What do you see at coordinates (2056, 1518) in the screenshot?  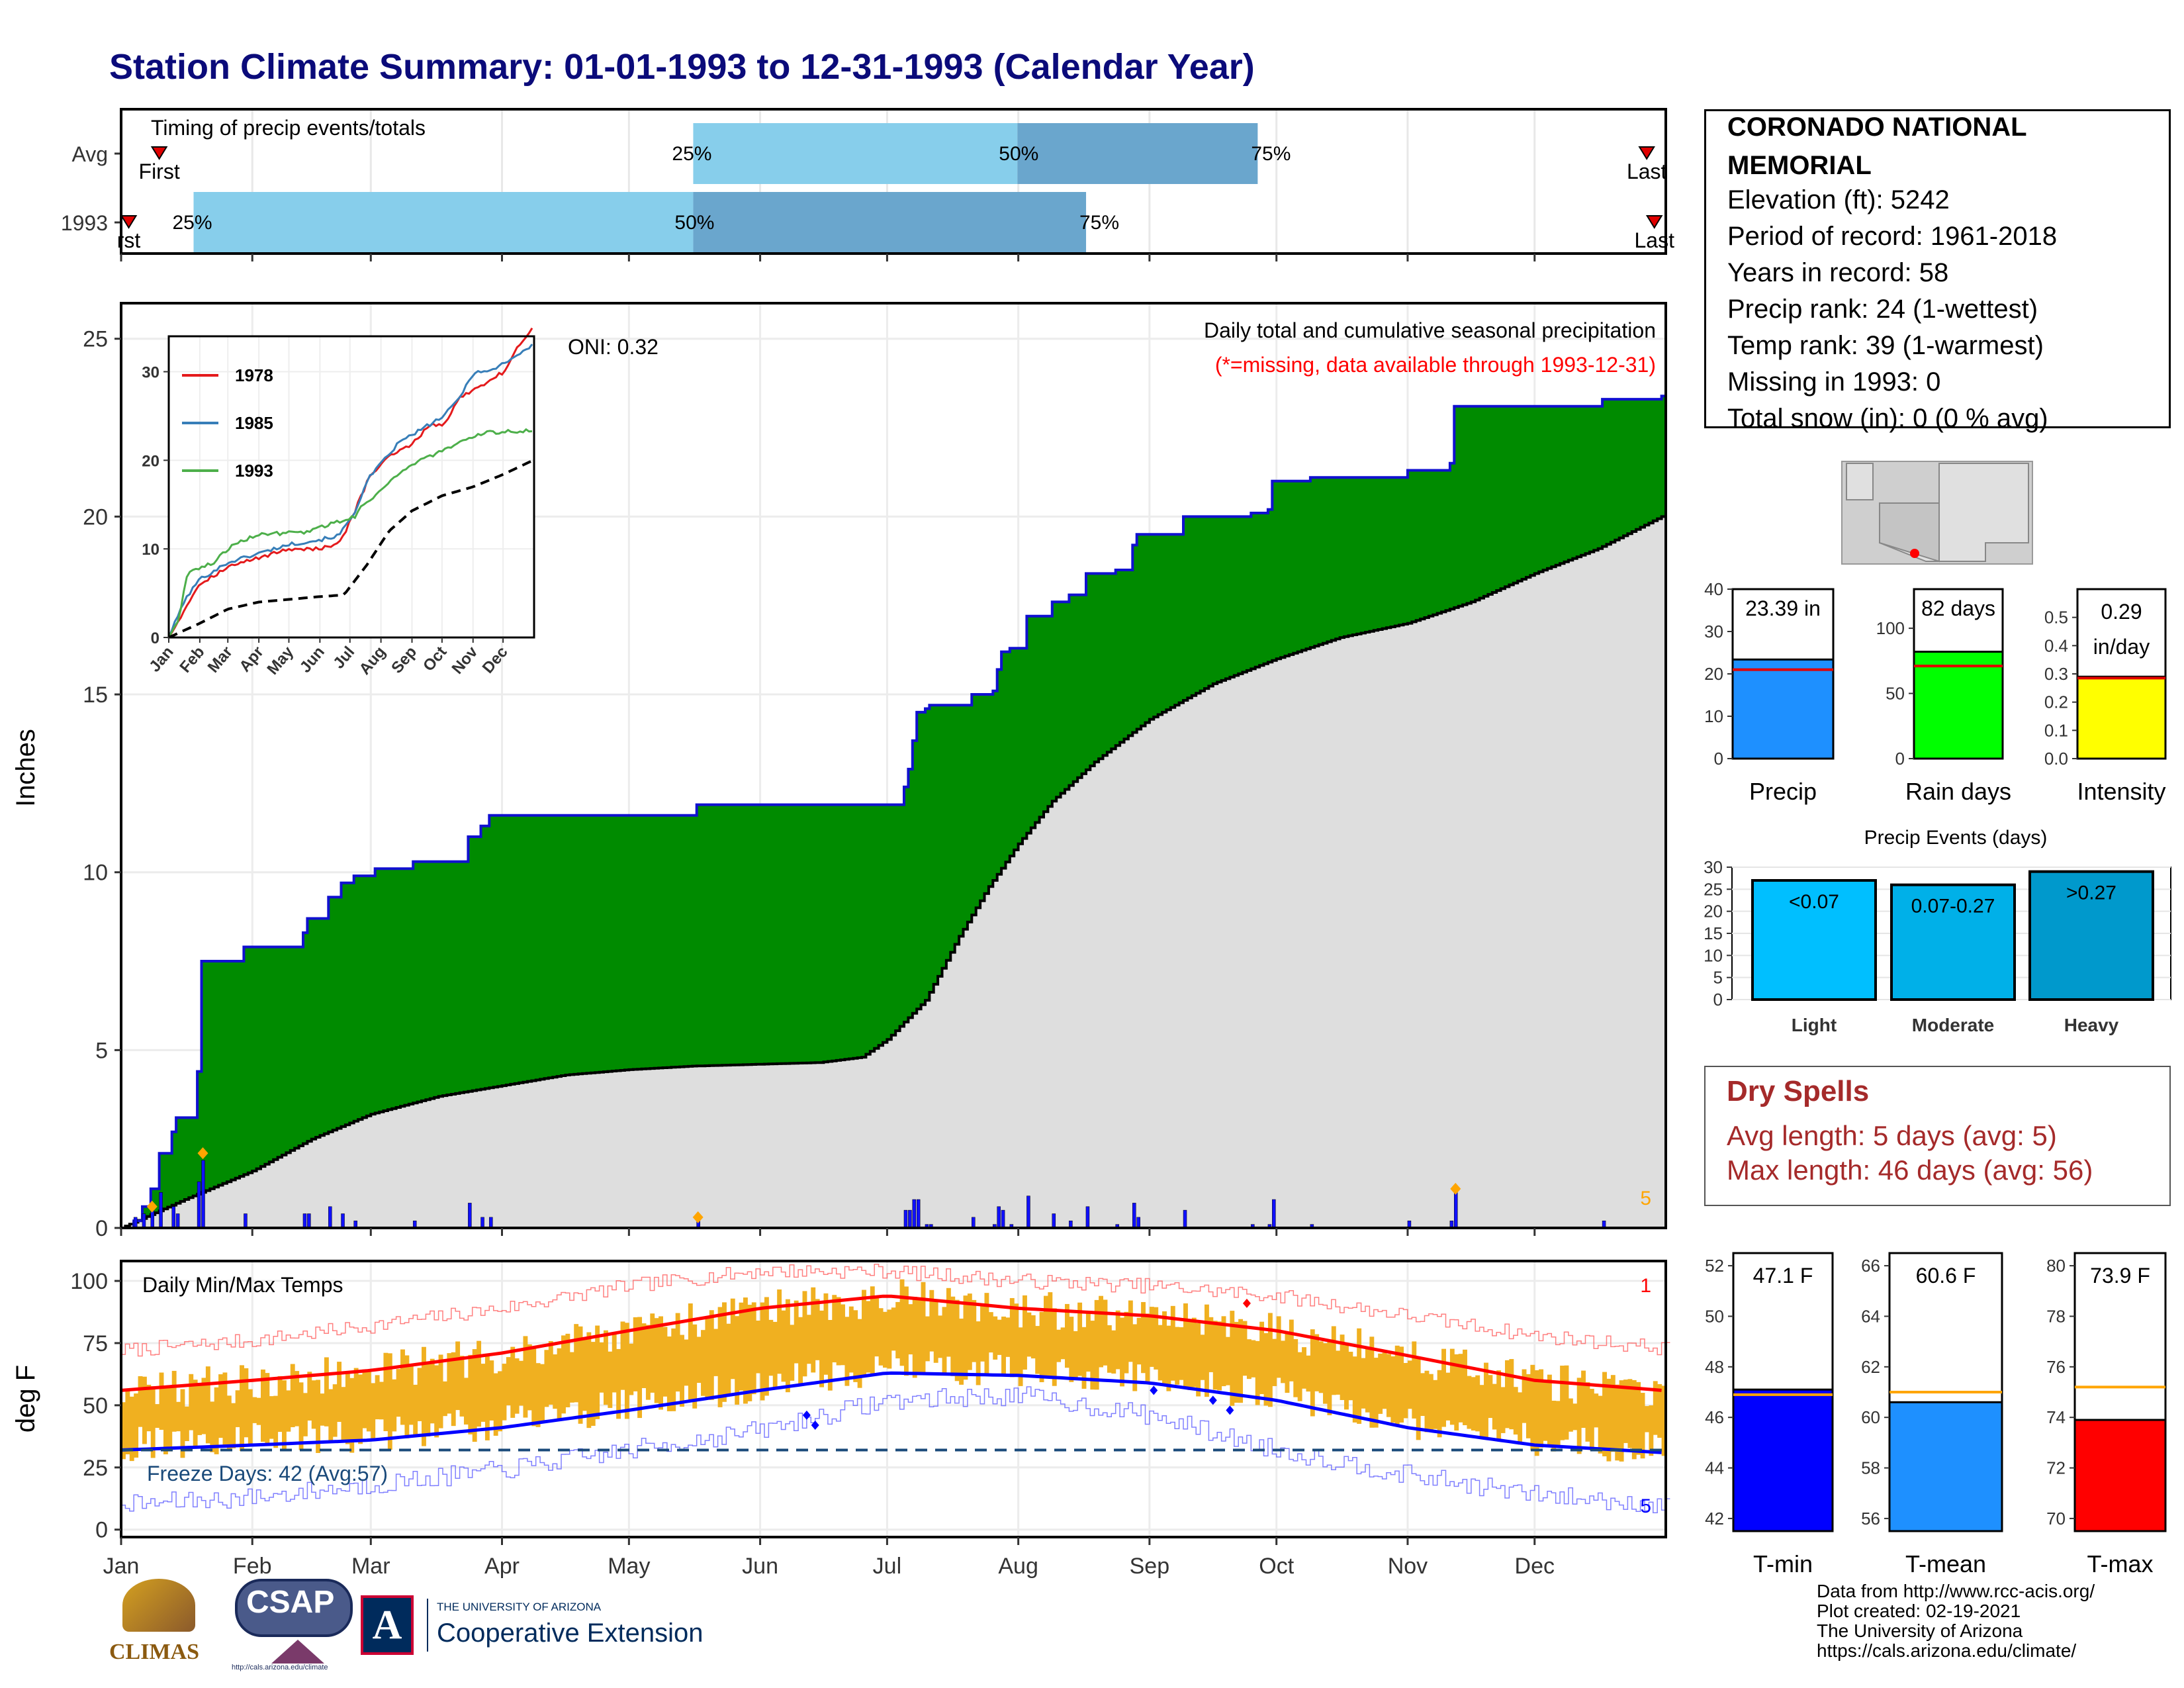 I see `tsum-y-tick-label-2: 70` at bounding box center [2056, 1518].